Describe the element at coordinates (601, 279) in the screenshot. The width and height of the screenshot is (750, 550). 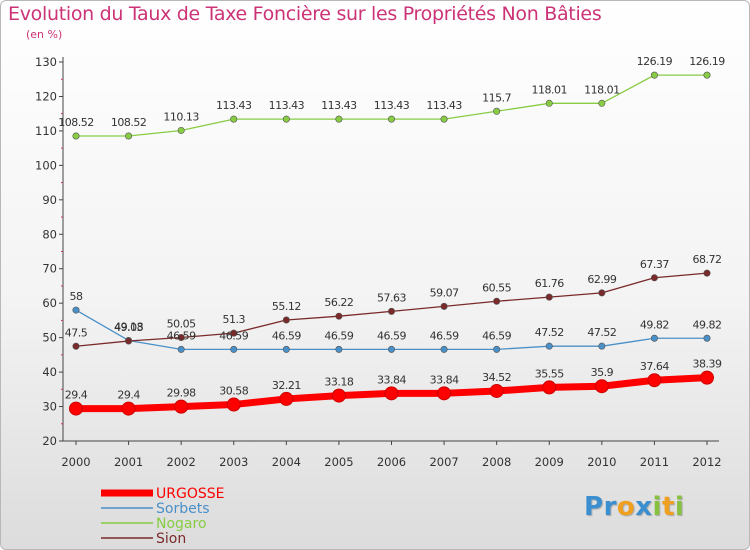
I see `data-label: 62.99` at that location.